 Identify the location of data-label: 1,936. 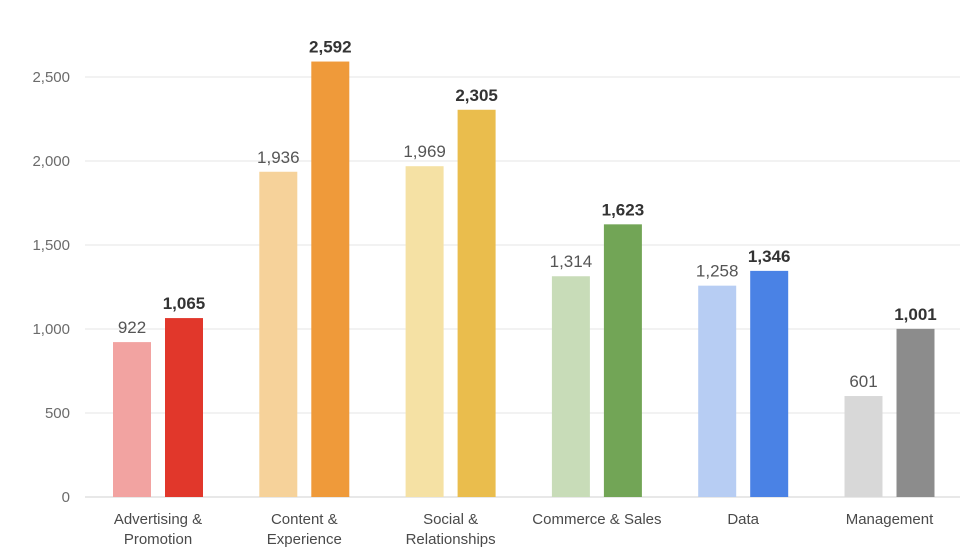
(278, 157).